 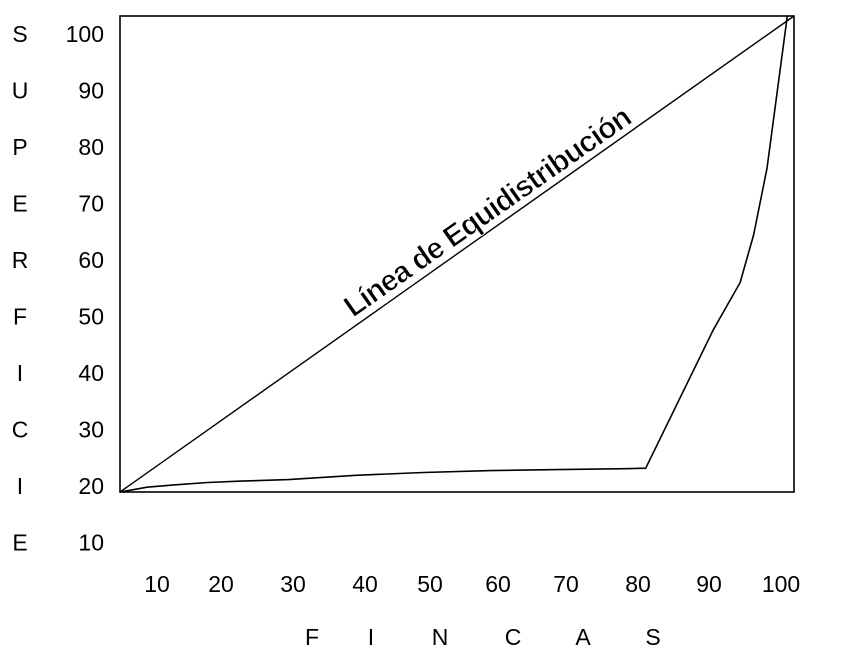 I want to click on y-tick-label: 70, so click(x=91, y=204).